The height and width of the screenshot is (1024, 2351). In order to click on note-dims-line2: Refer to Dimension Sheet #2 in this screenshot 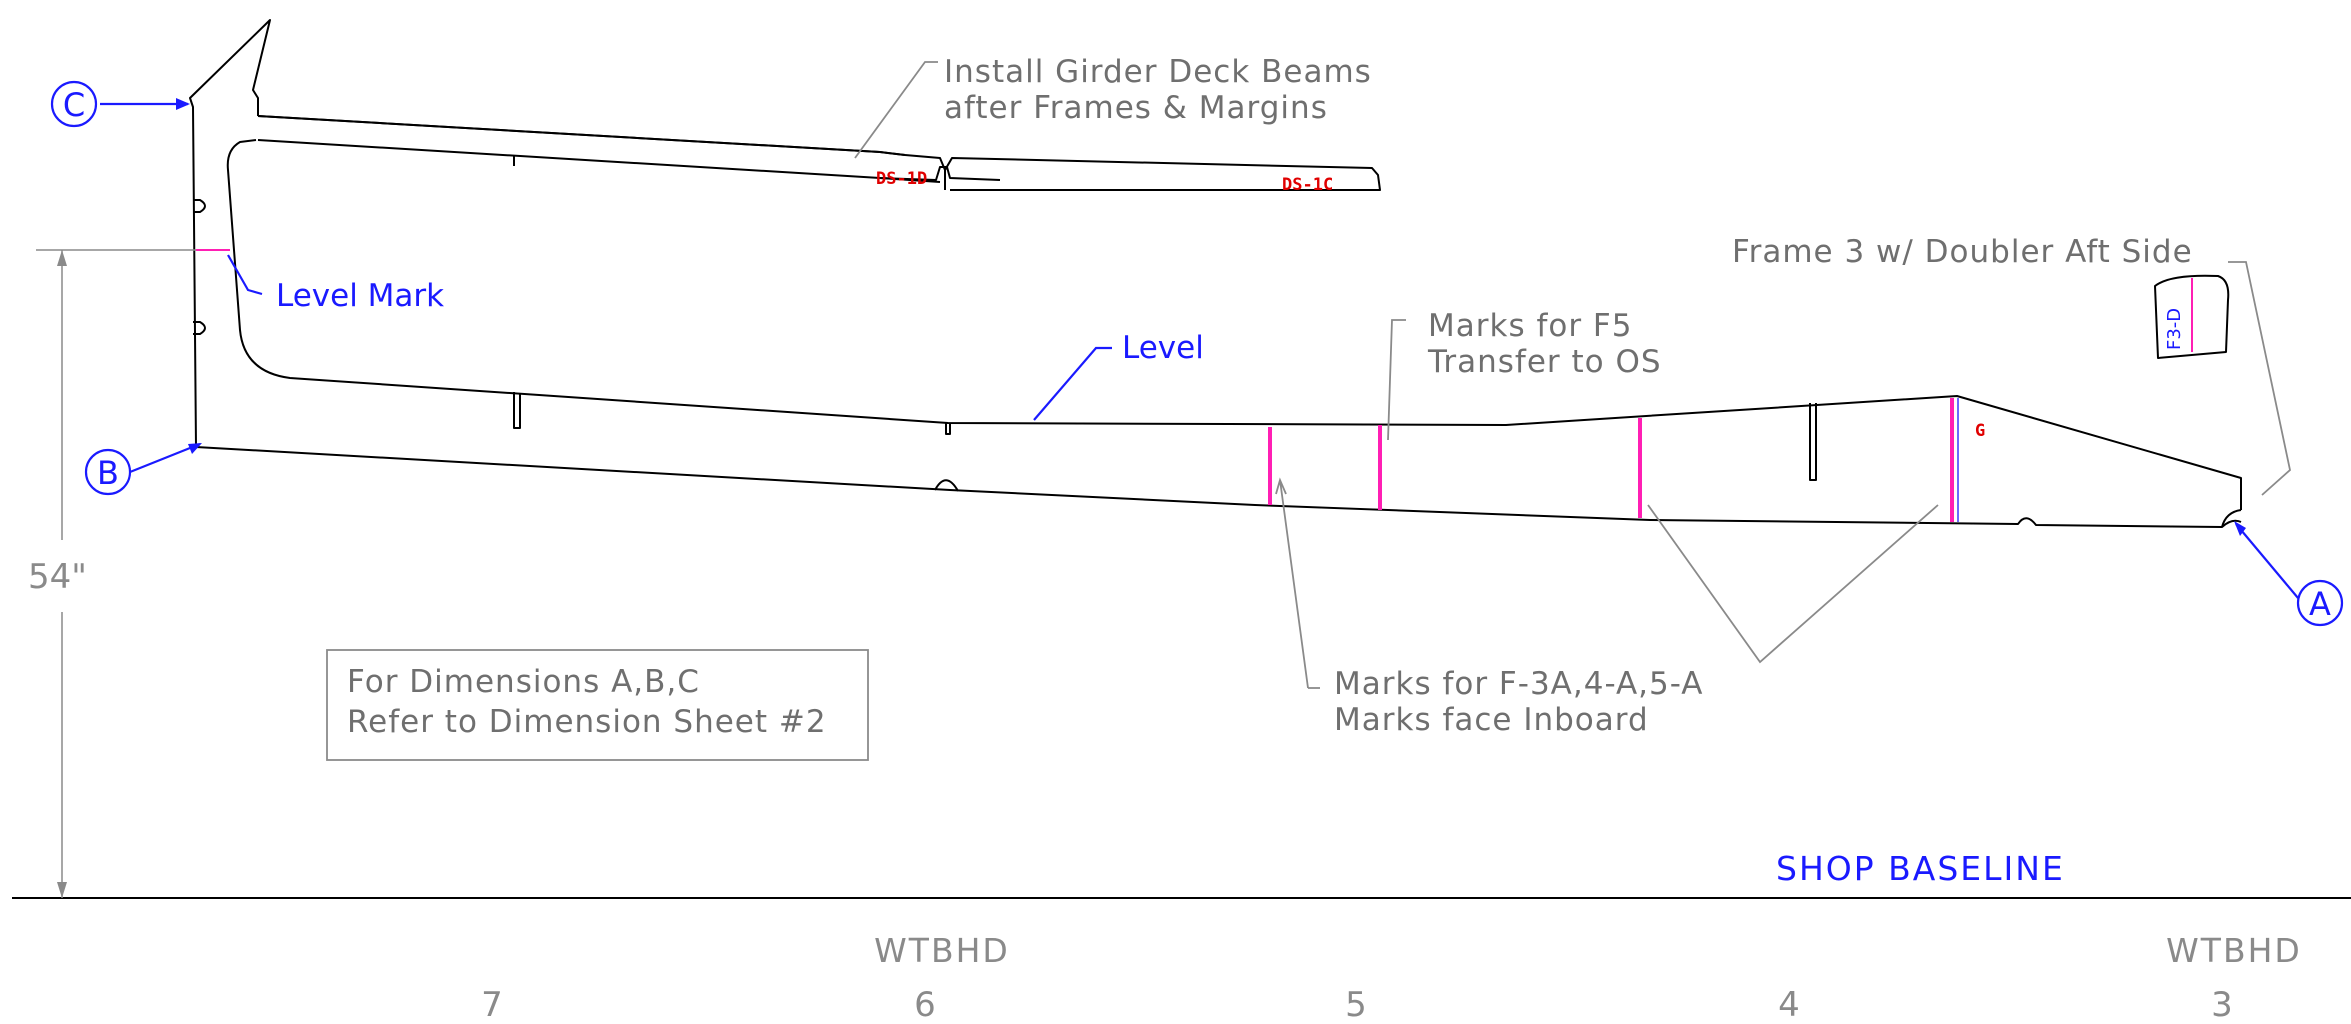, I will do `click(587, 722)`.